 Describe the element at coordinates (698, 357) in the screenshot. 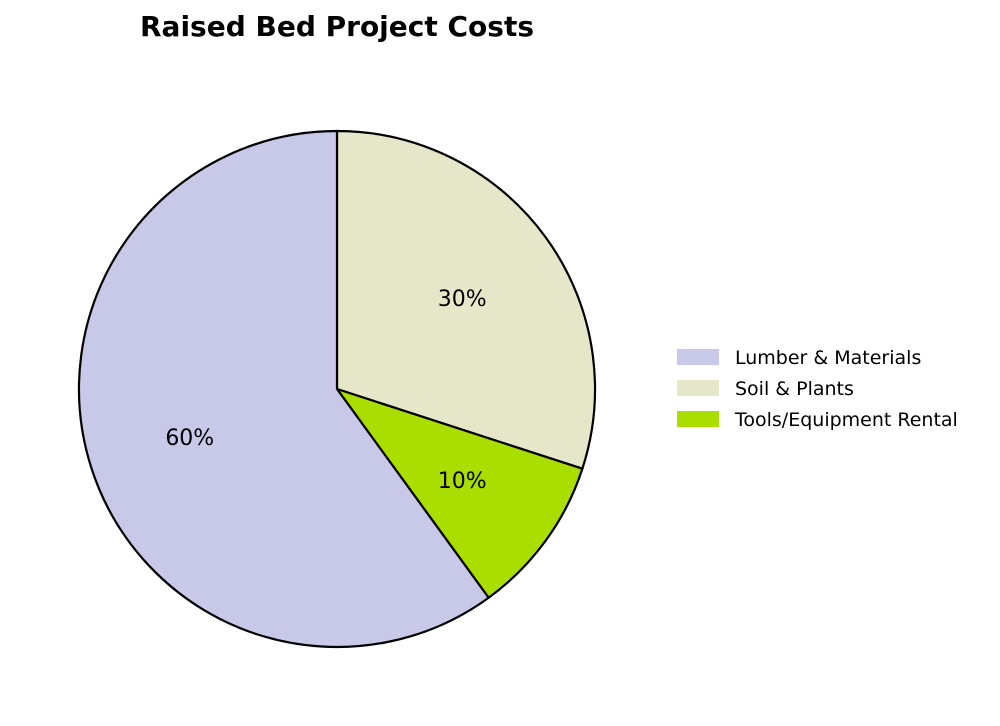

I see `legend-swatch-lumber-materials` at that location.